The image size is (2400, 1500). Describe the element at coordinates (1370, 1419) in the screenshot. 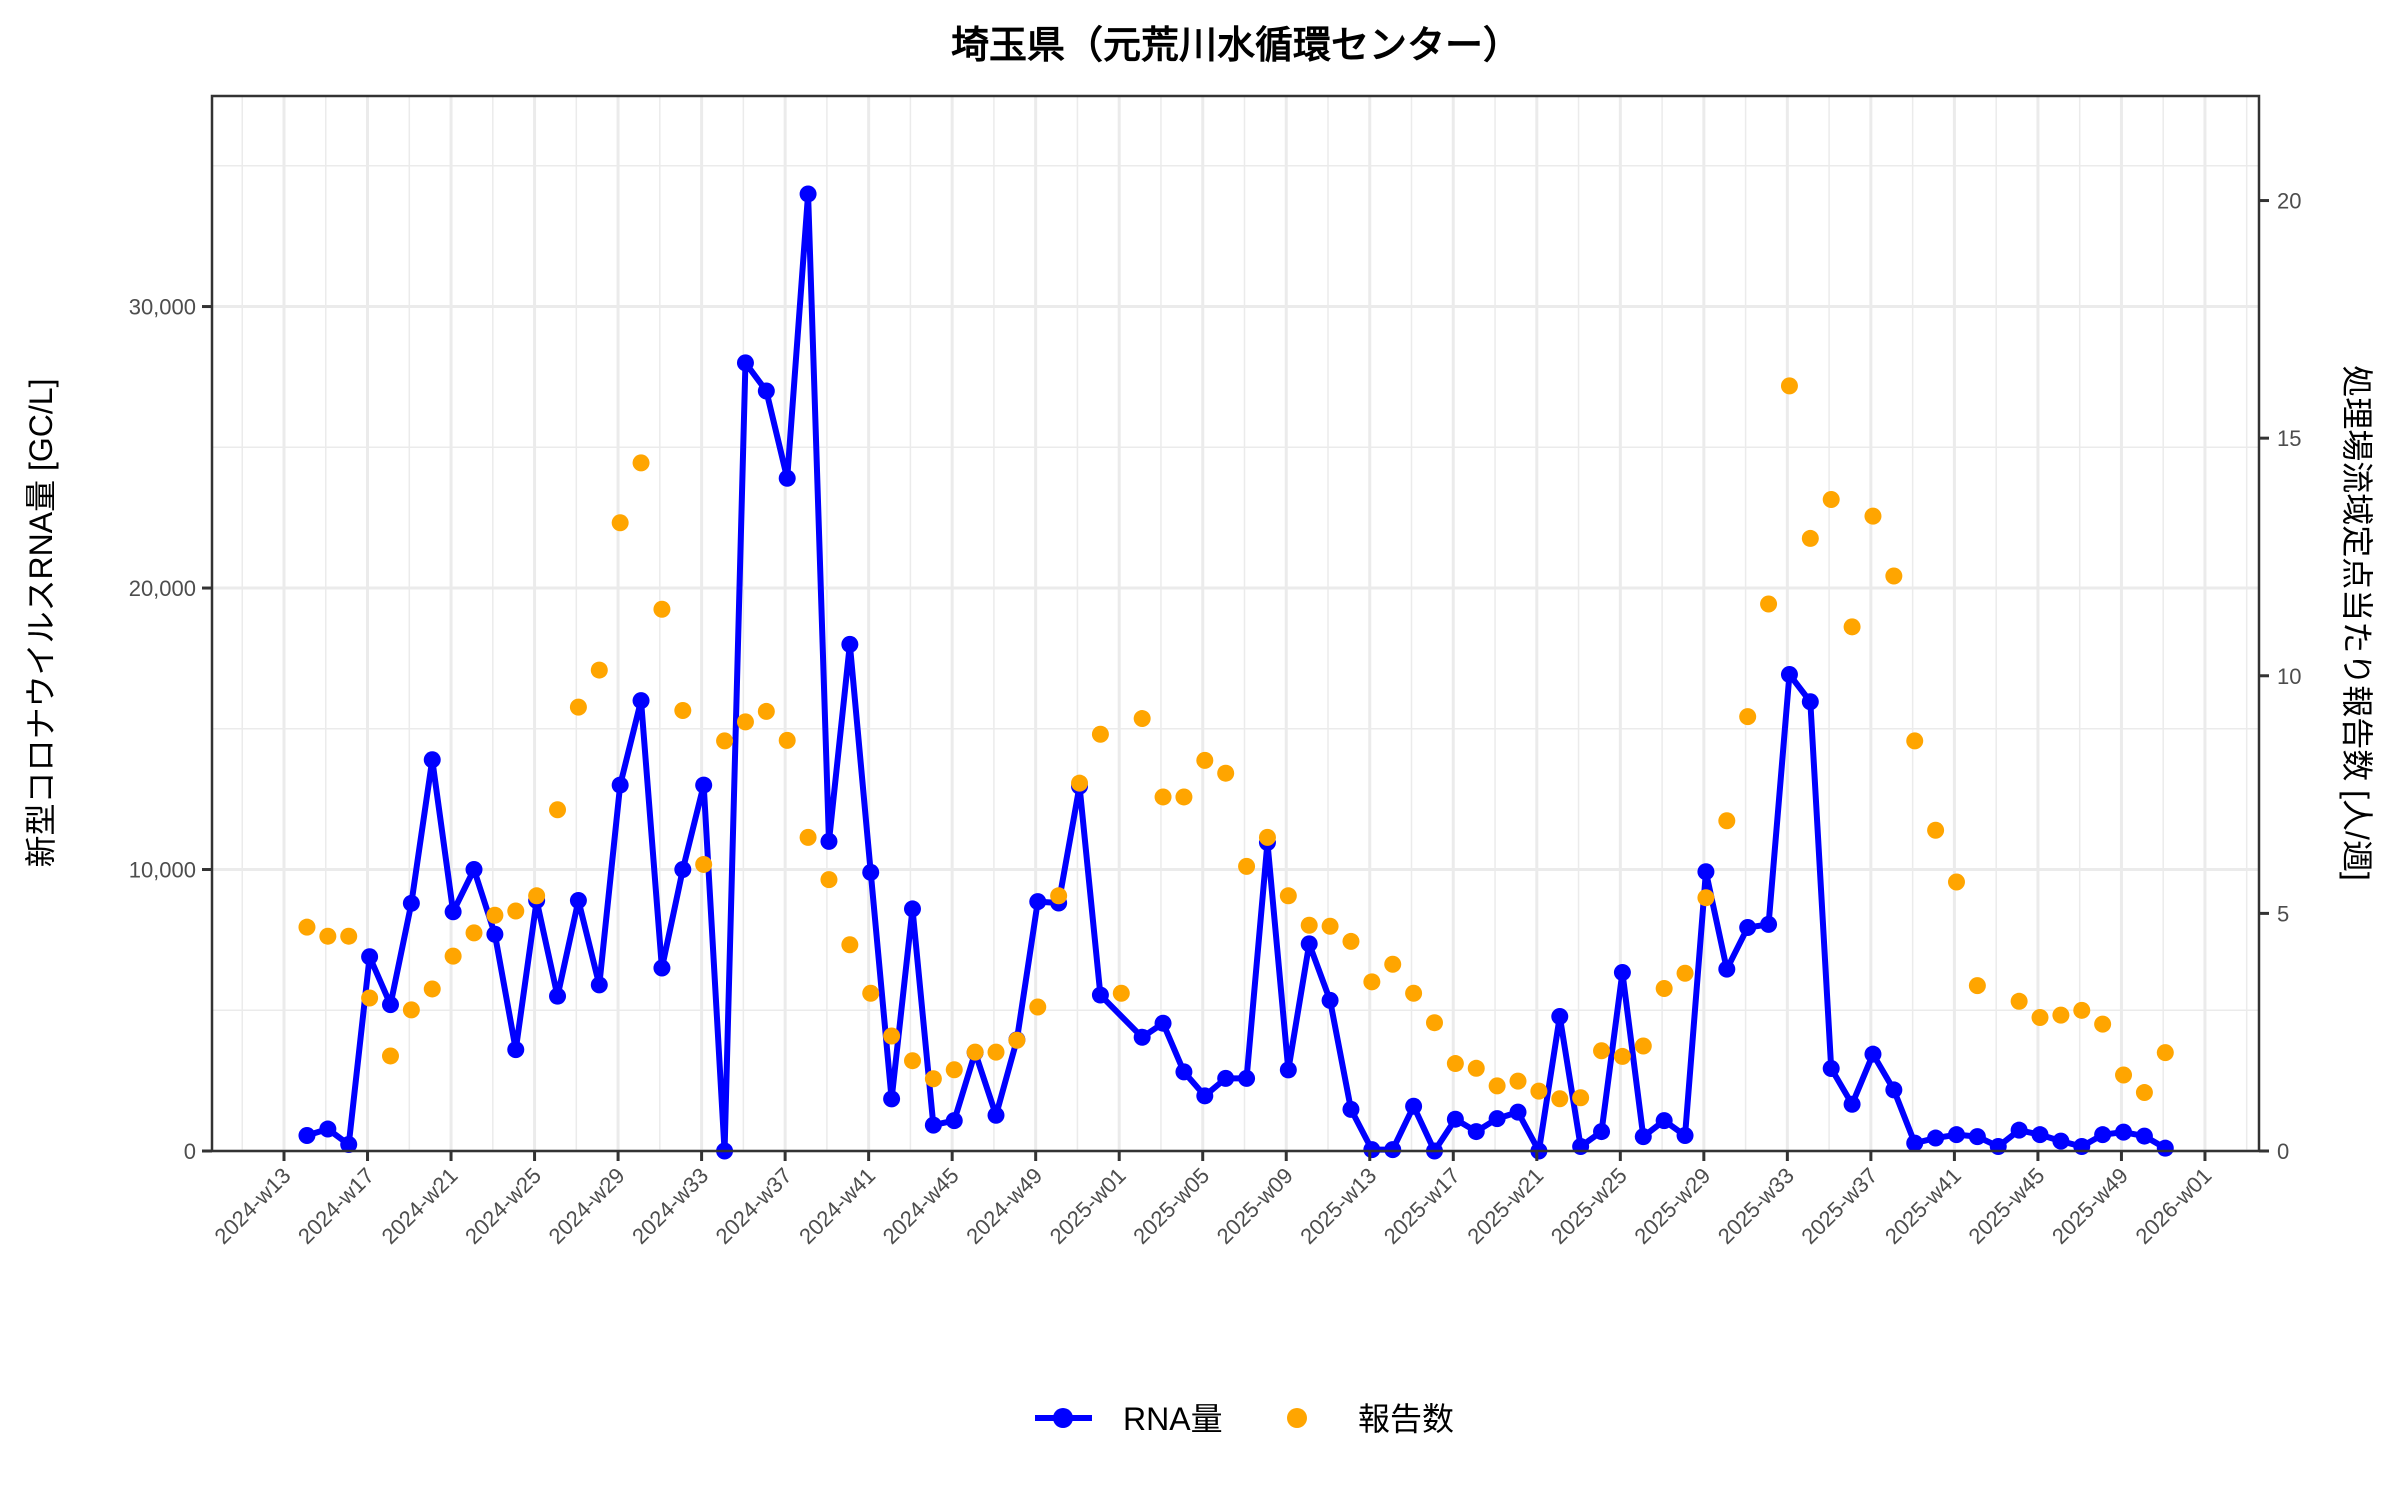

I see `legend-item-reports: 報告数` at that location.